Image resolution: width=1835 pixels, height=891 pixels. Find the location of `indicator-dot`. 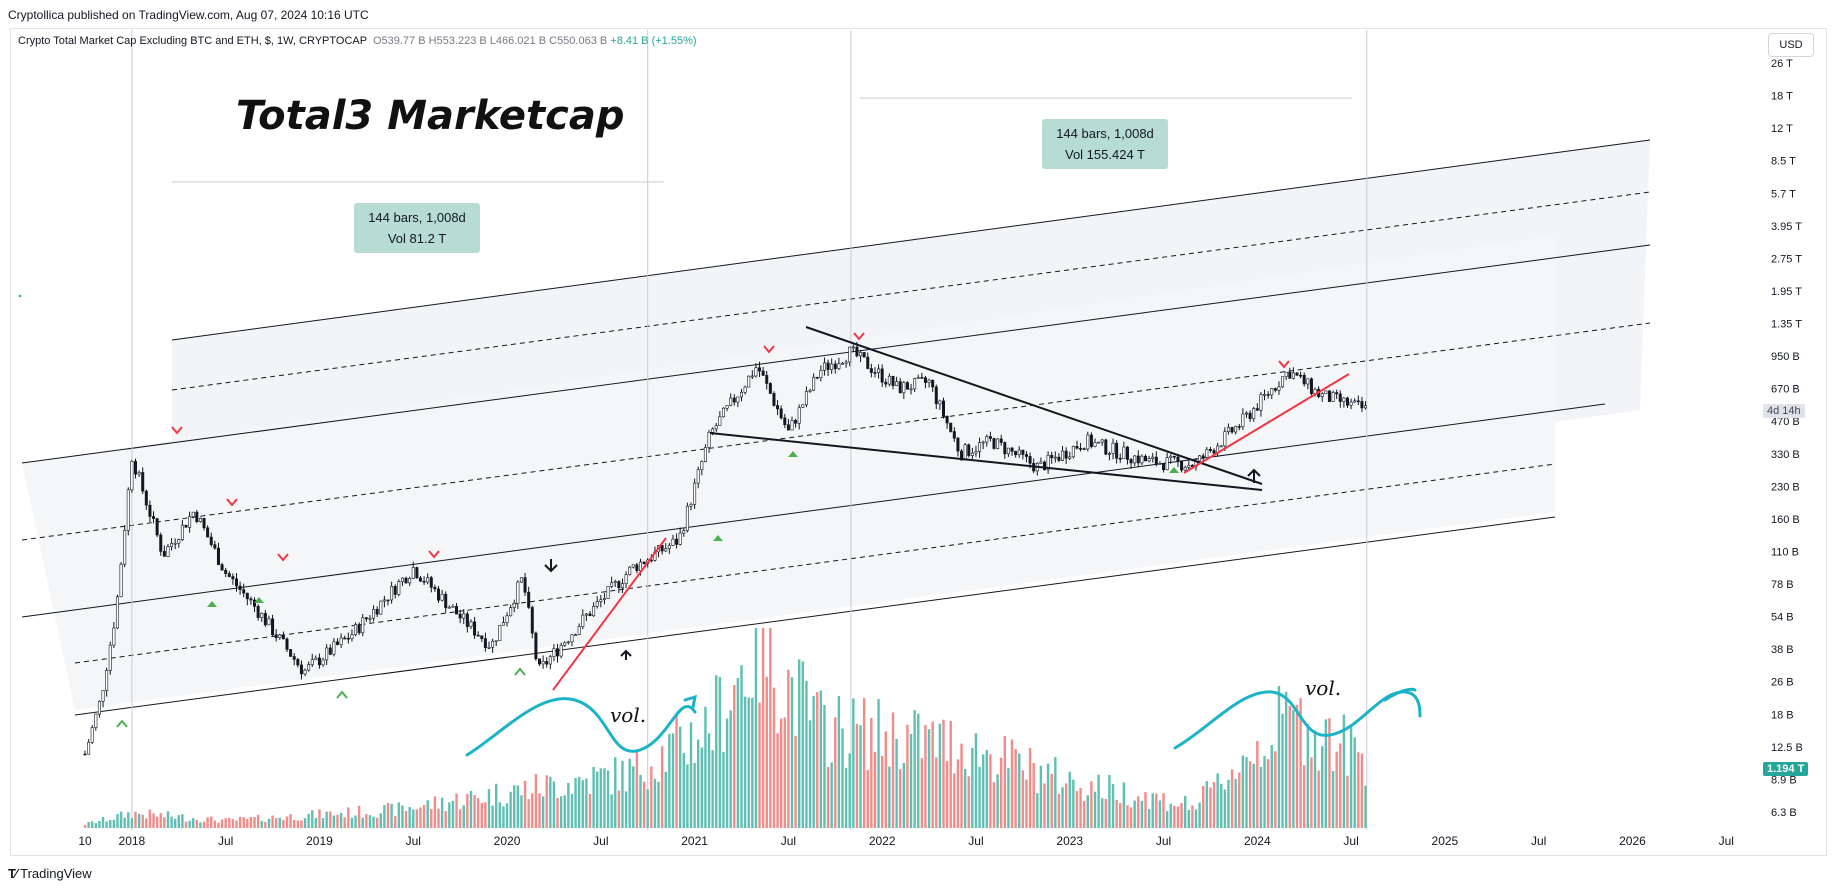

indicator-dot is located at coordinates (20, 296).